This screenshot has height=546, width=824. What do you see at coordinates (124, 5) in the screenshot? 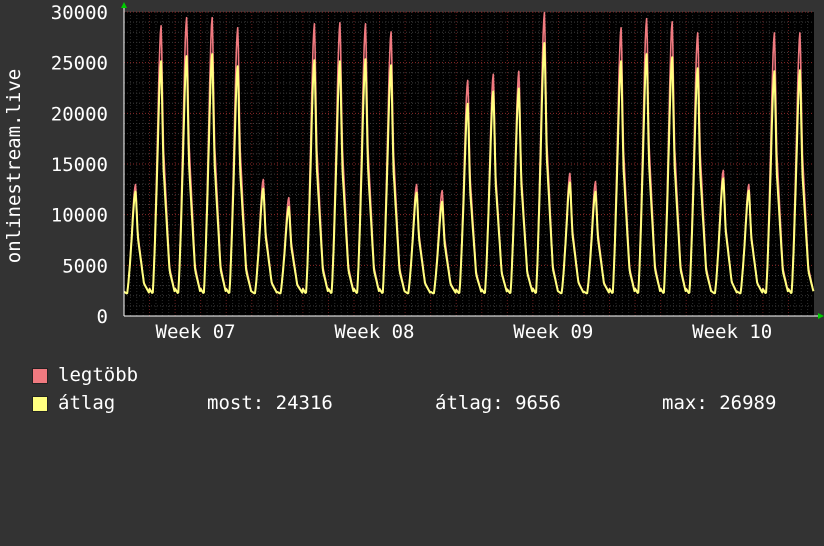
I see `y-axis-arrow` at bounding box center [124, 5].